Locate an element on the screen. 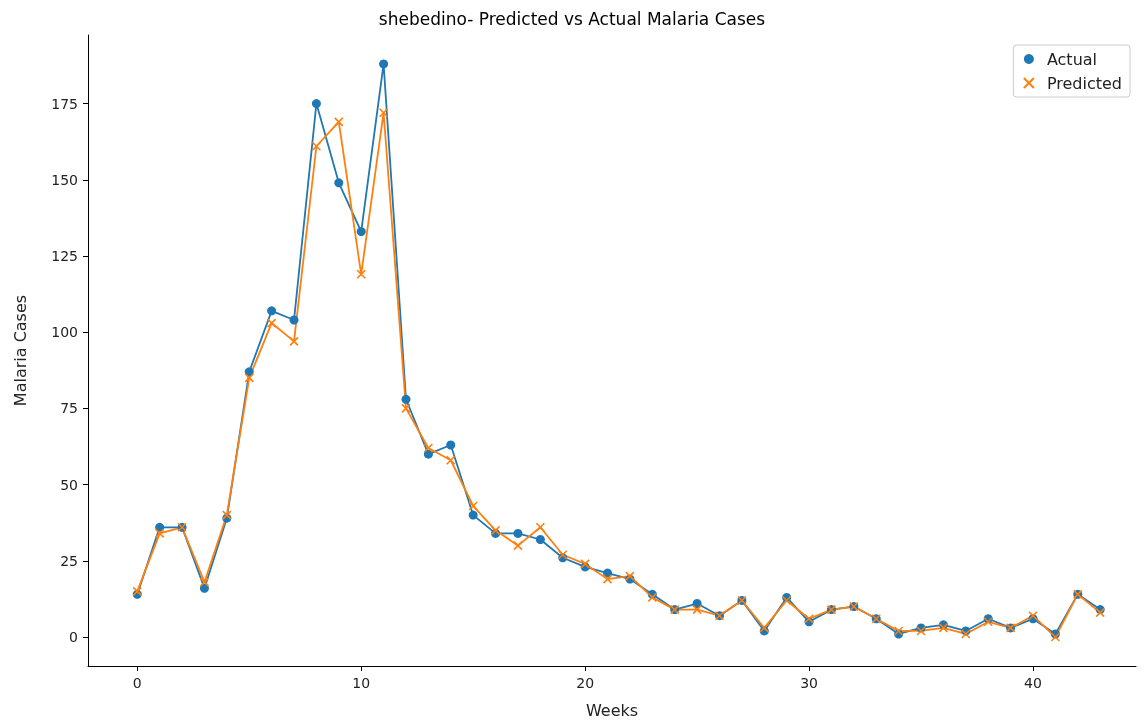  y-tick-label: 150 is located at coordinates (64, 179).